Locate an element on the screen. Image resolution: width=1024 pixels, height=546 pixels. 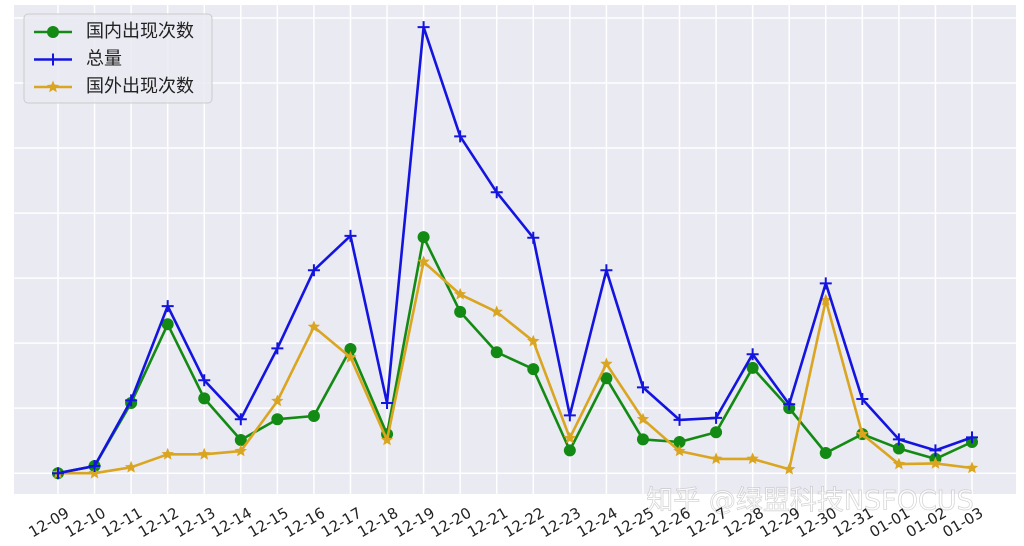
x-tick-label: 12-17 is located at coordinates (341, 522).